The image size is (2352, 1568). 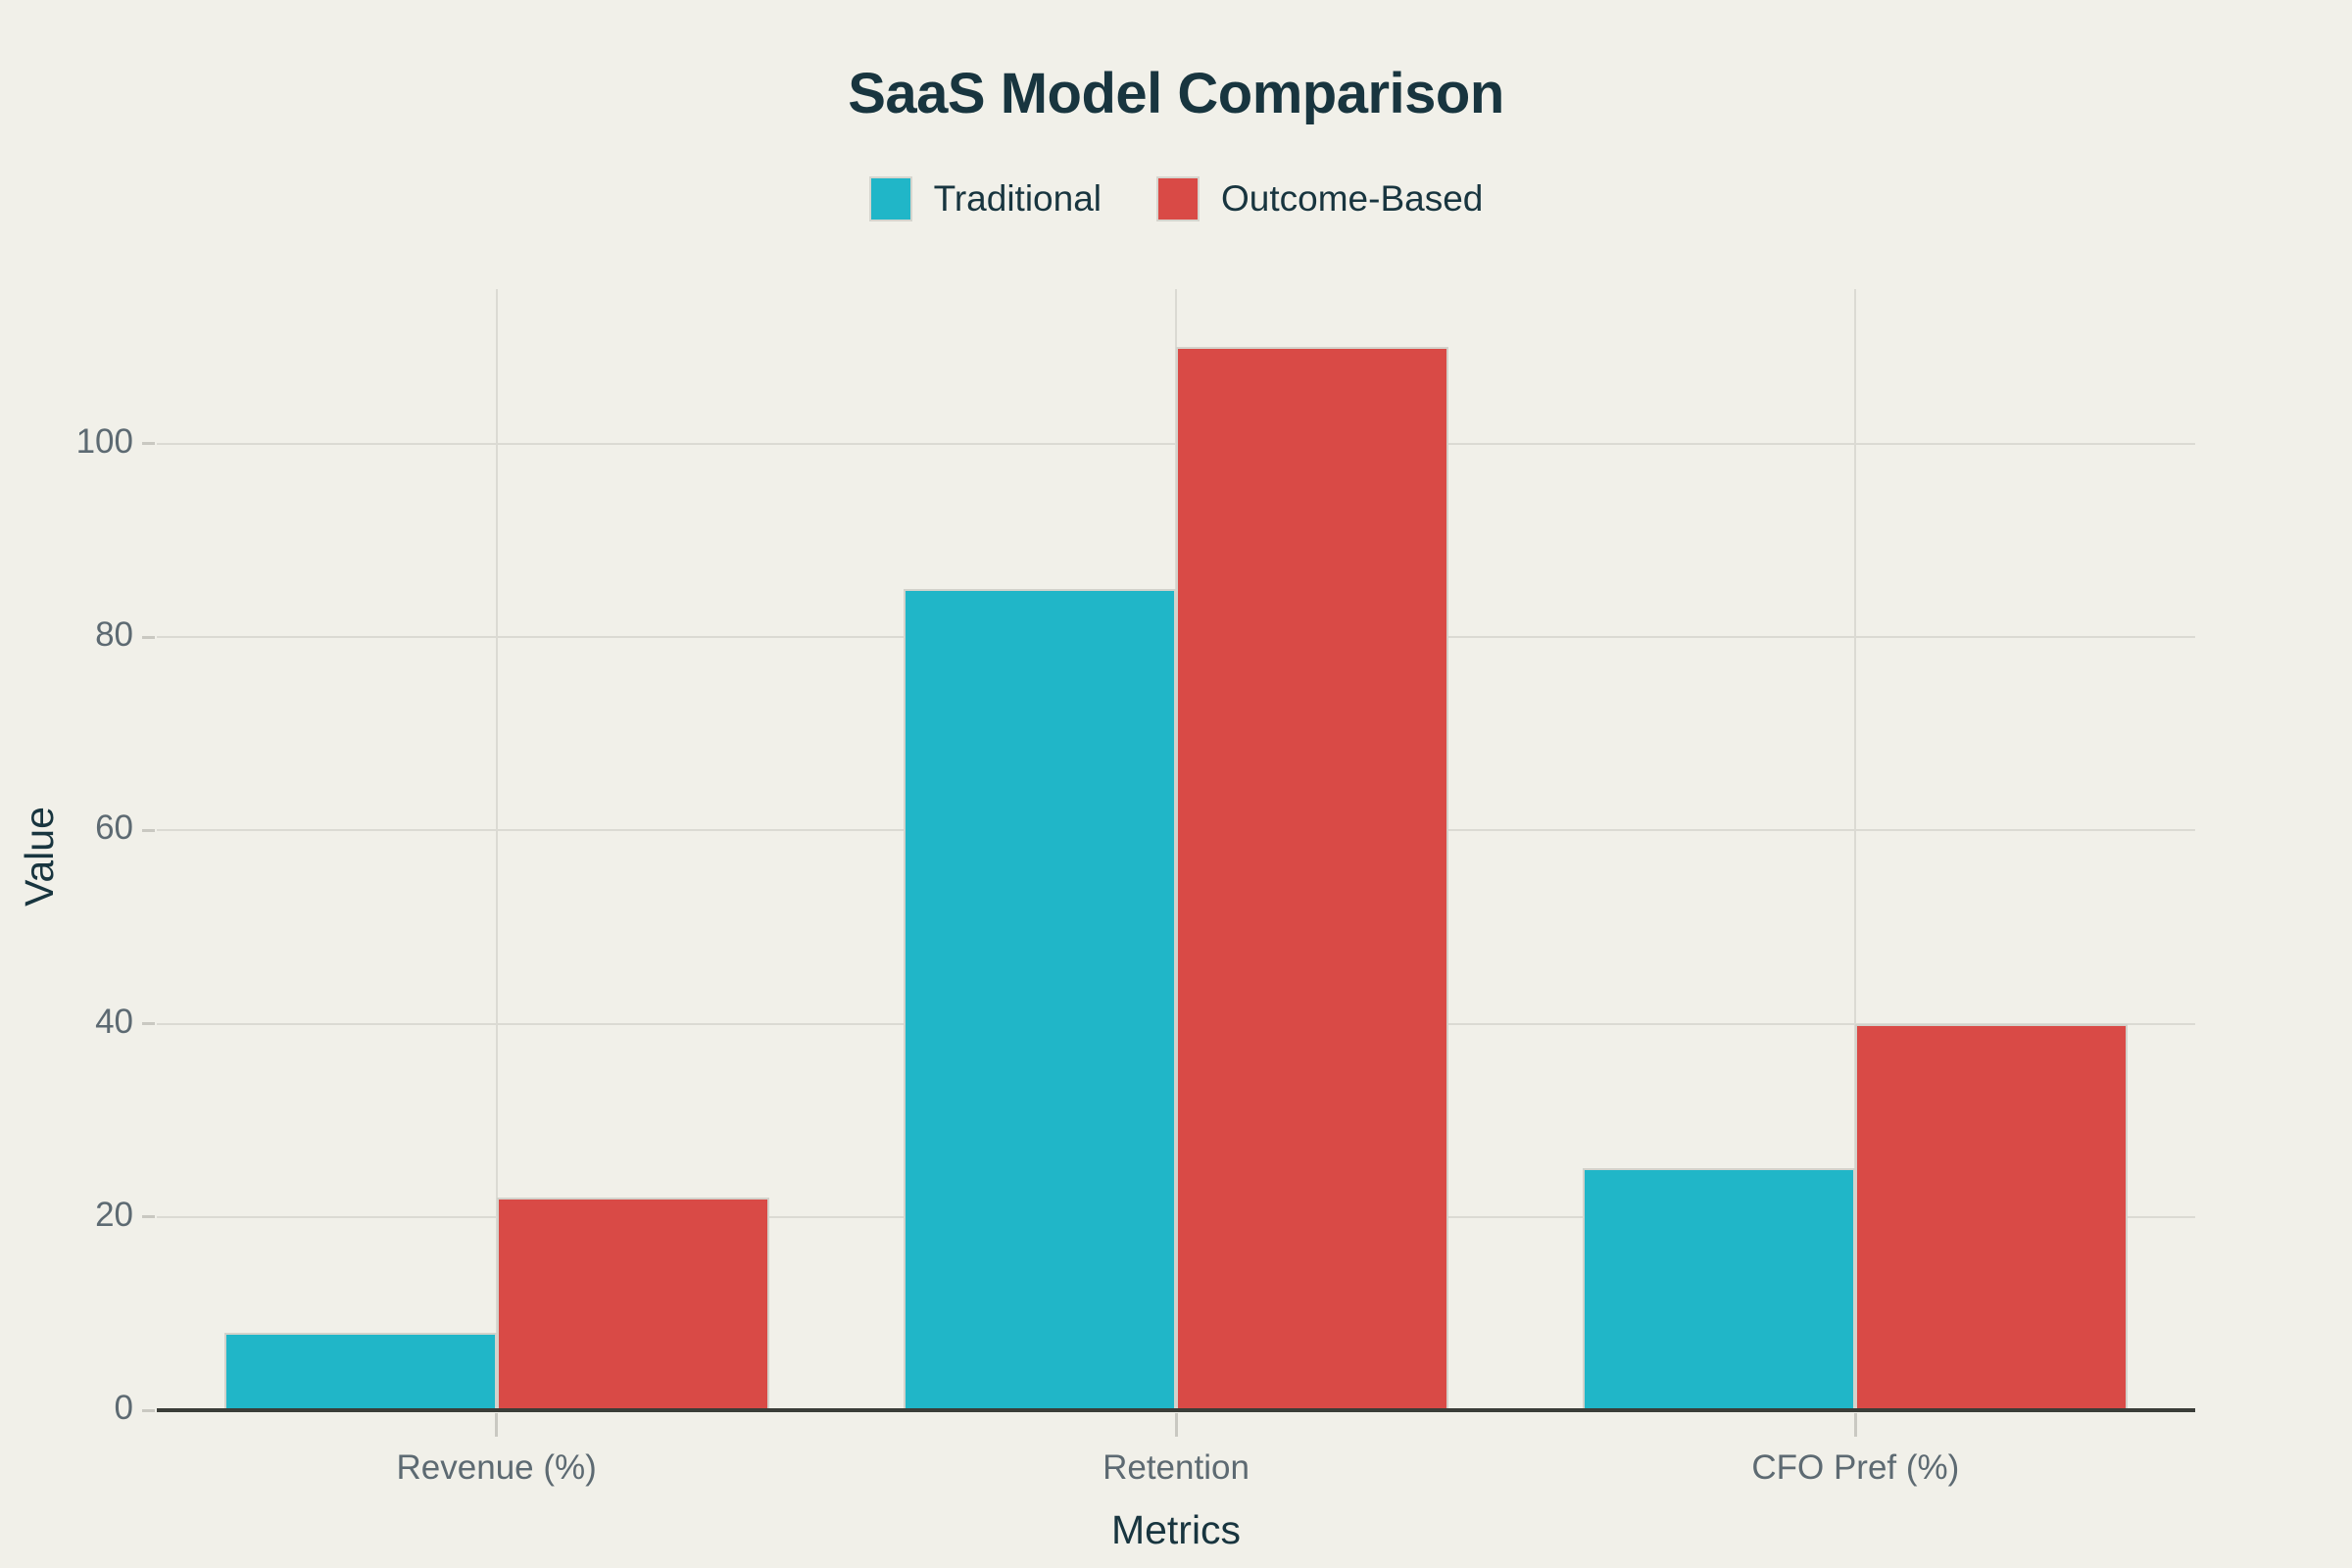 What do you see at coordinates (124, 1408) in the screenshot?
I see `y-tick-label-0: 0` at bounding box center [124, 1408].